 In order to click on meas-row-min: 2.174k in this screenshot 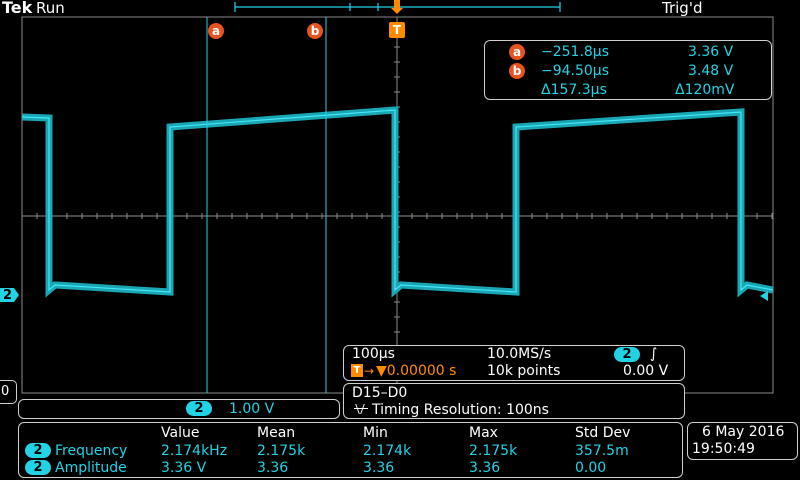, I will do `click(387, 451)`.